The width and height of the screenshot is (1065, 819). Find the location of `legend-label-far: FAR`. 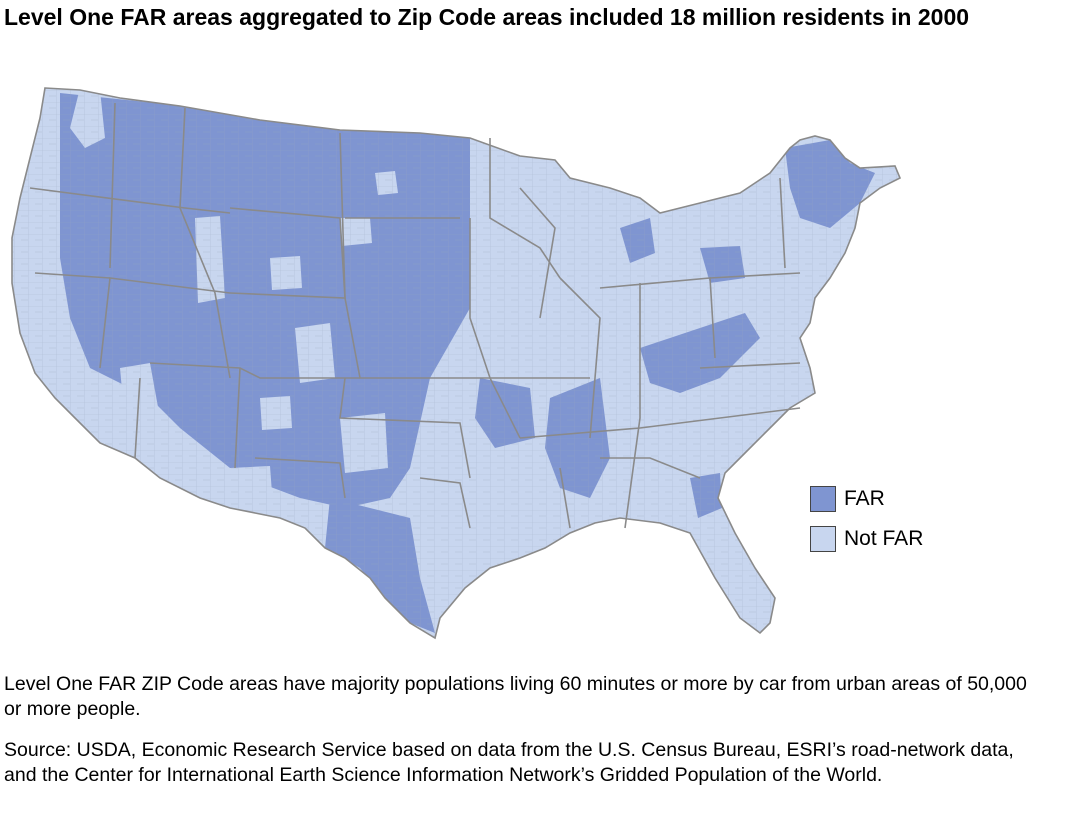

legend-label-far: FAR is located at coordinates (864, 498).